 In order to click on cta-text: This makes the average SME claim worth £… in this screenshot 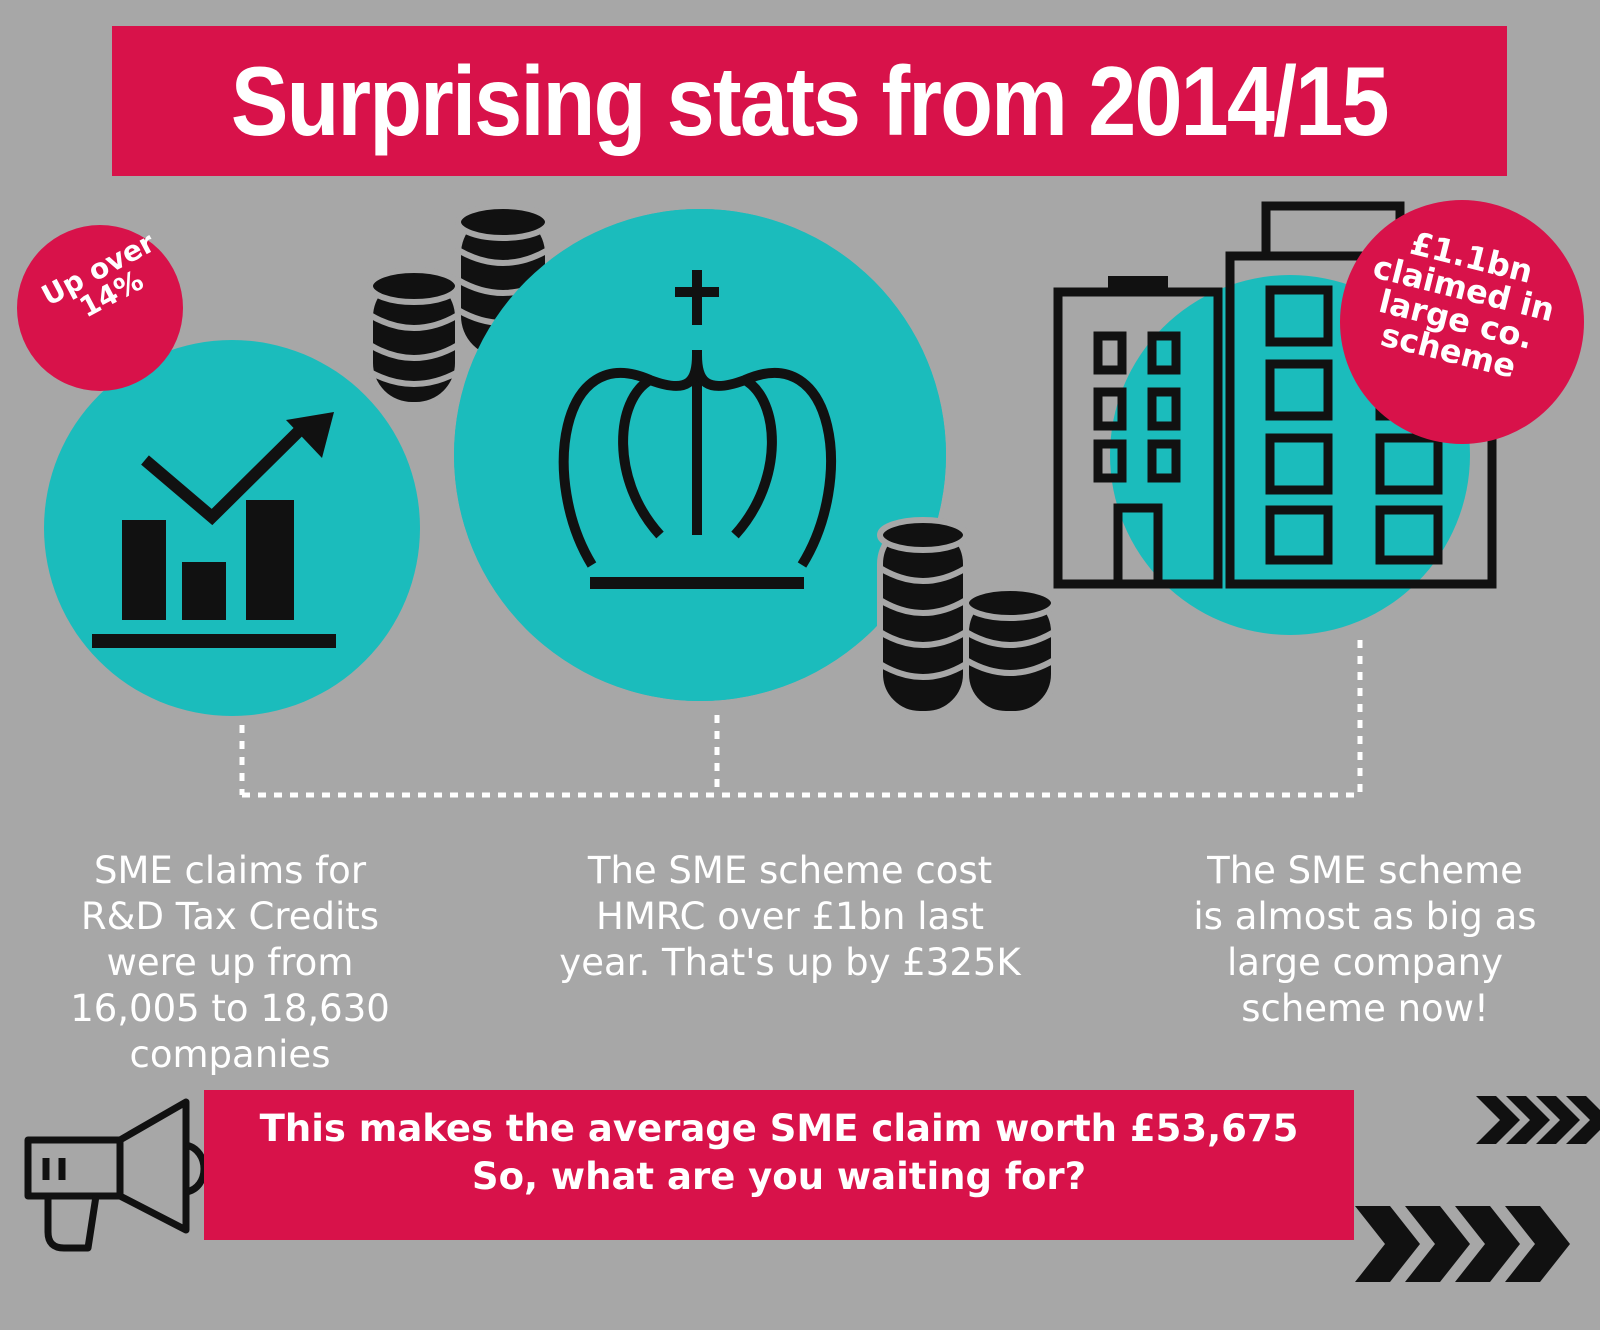, I will do `click(779, 1152)`.